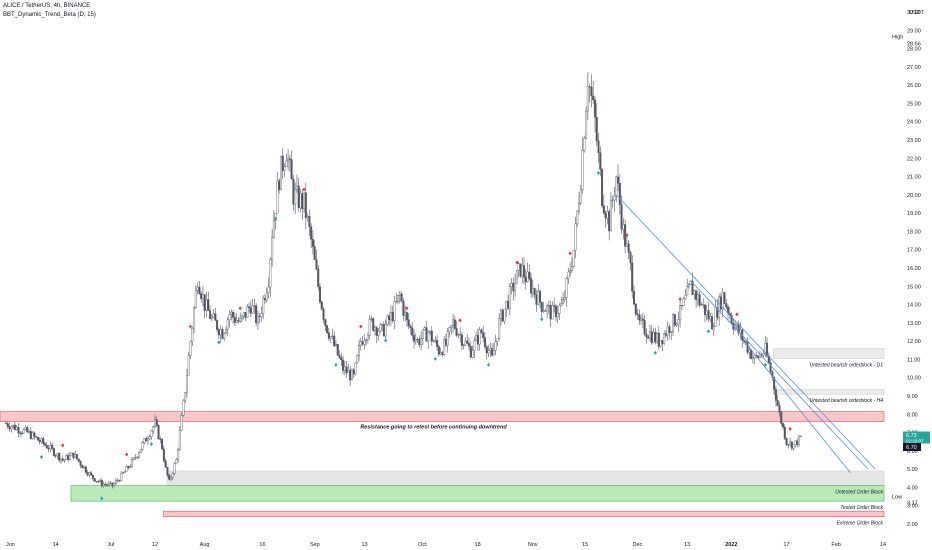 This screenshot has height=550, width=932. I want to click on zone-label: Tested Order Block, so click(861, 508).